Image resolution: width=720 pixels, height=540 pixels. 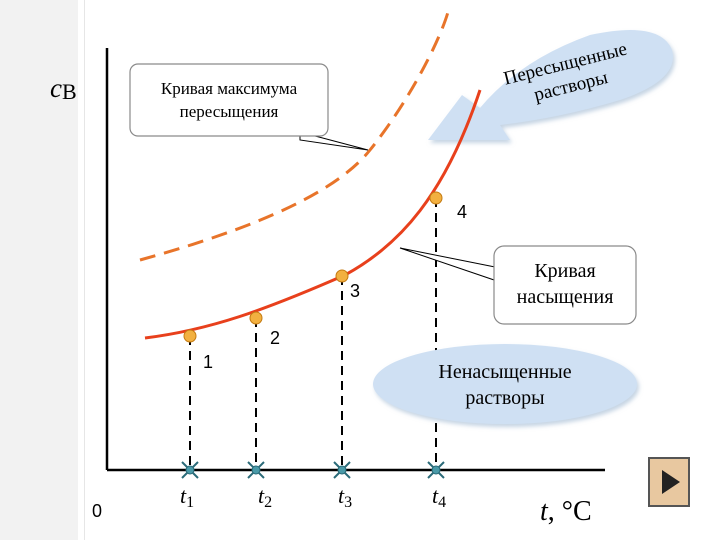 I want to click on unsaturated-line-2: растворы, so click(x=504, y=398).